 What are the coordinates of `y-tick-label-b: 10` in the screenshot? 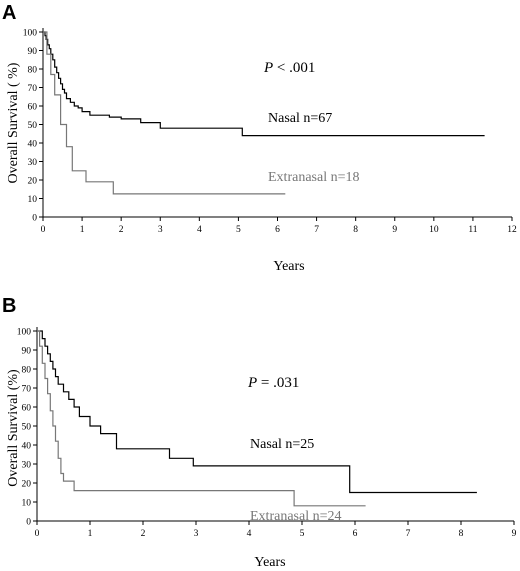 It's located at (27, 504).